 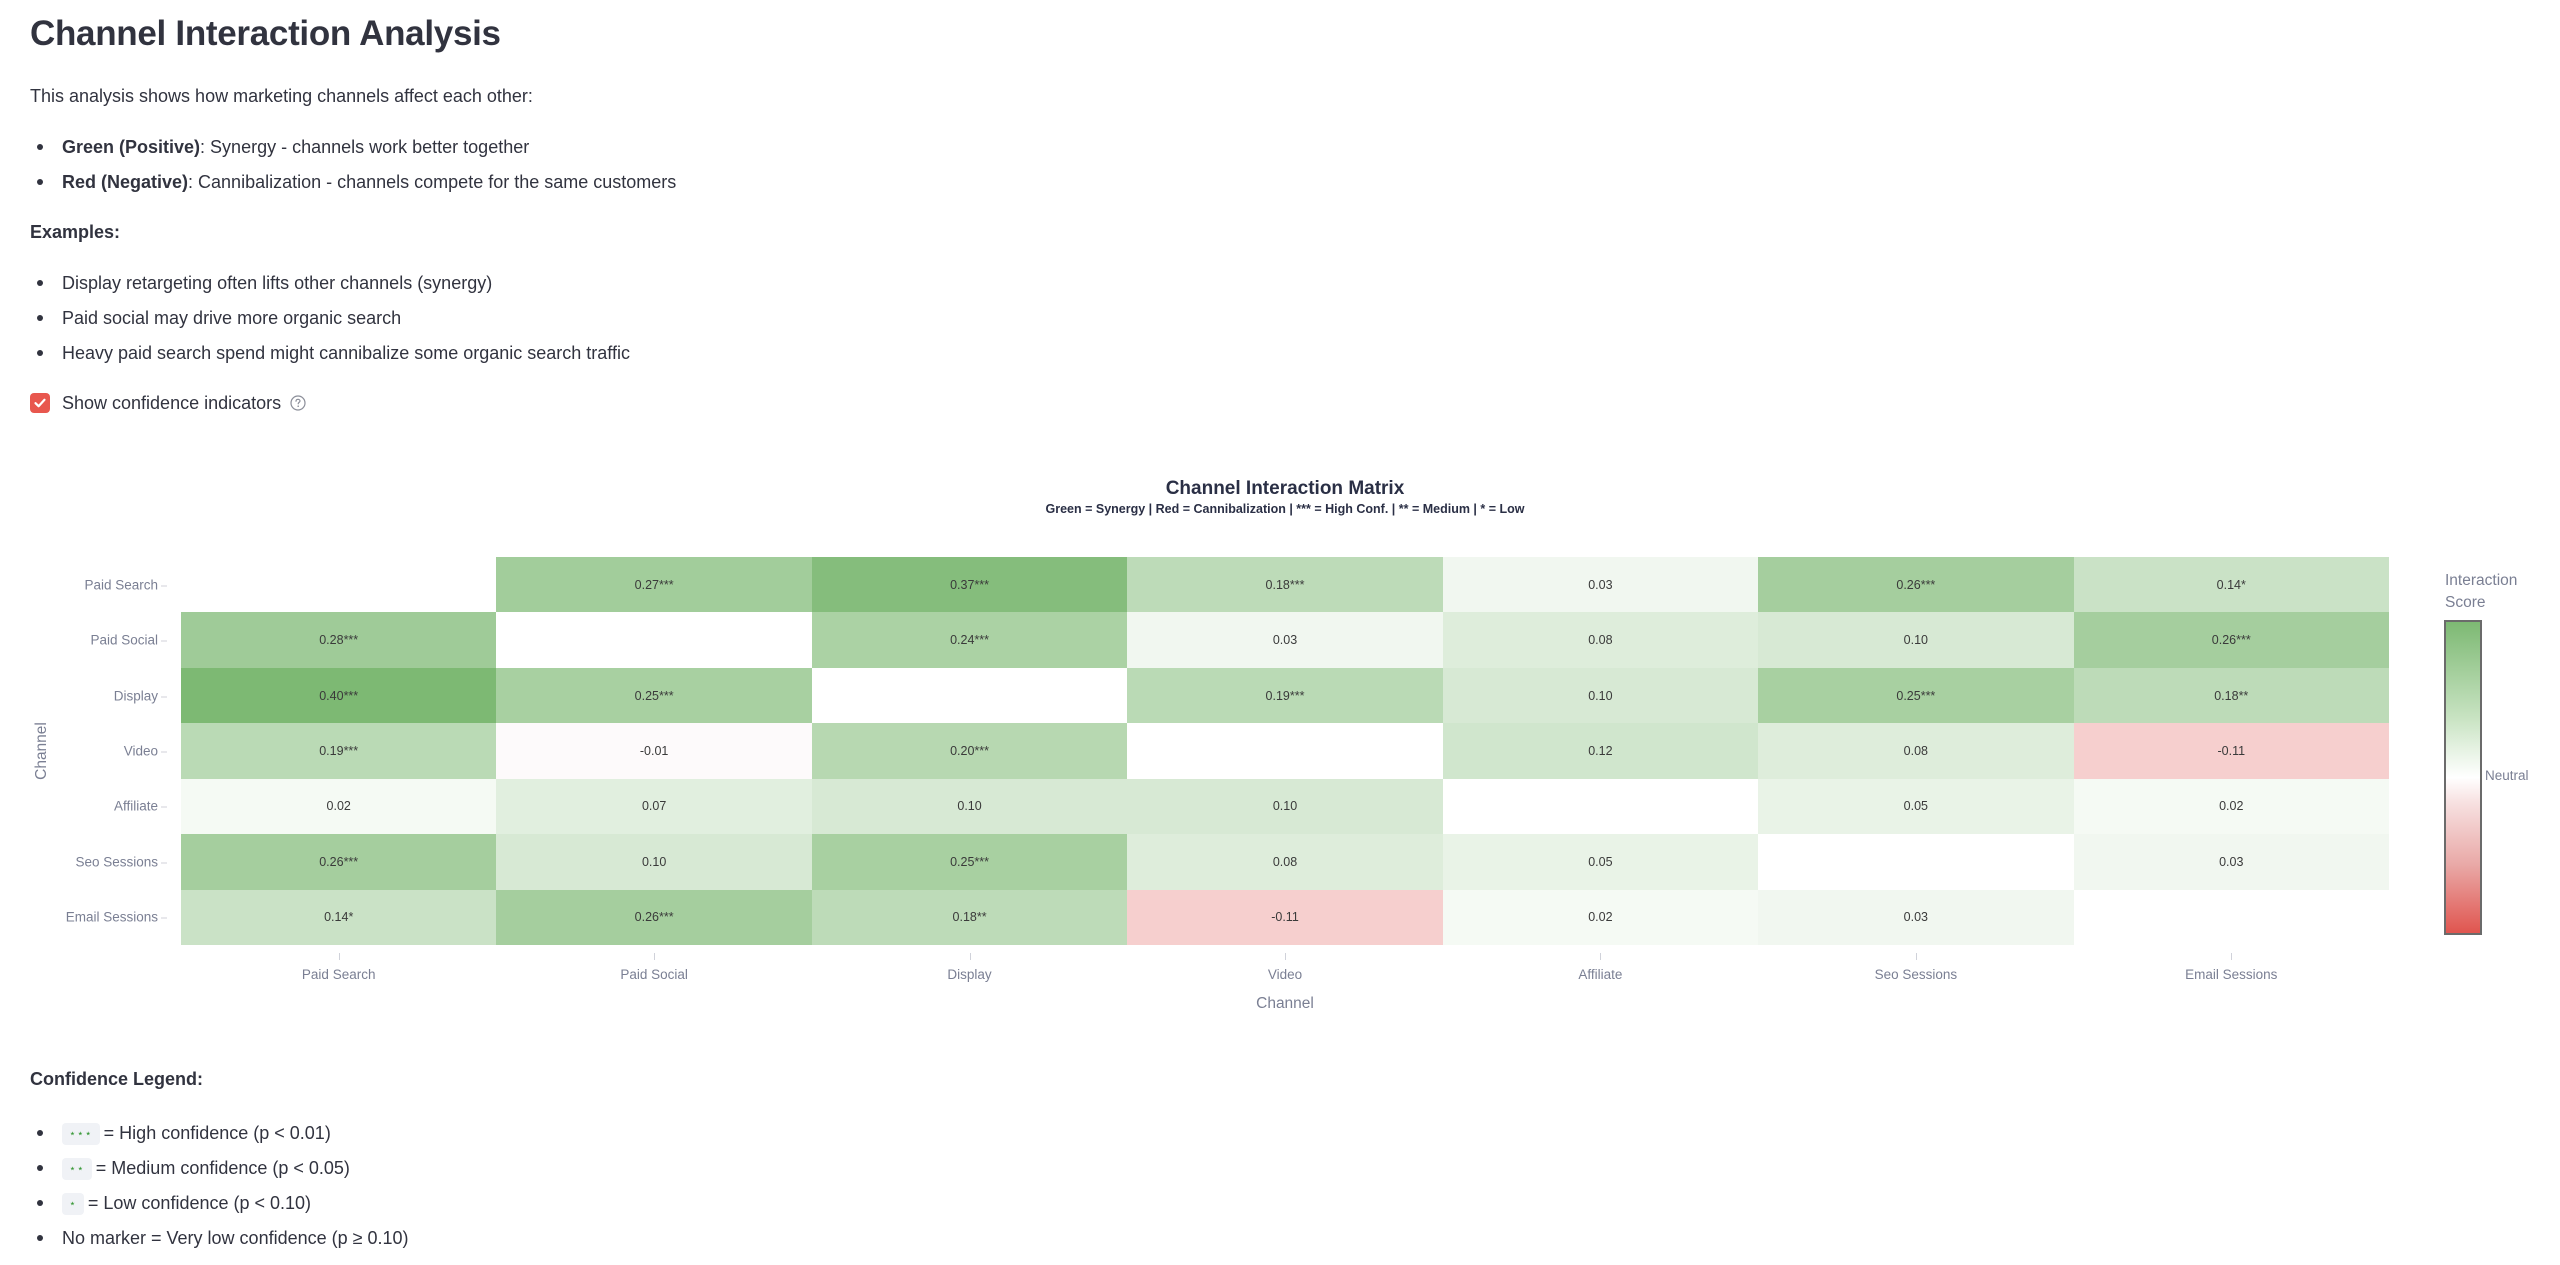 I want to click on legend-item-low: ⋆ = Low confidence (p < 0.10), so click(x=170, y=1203).